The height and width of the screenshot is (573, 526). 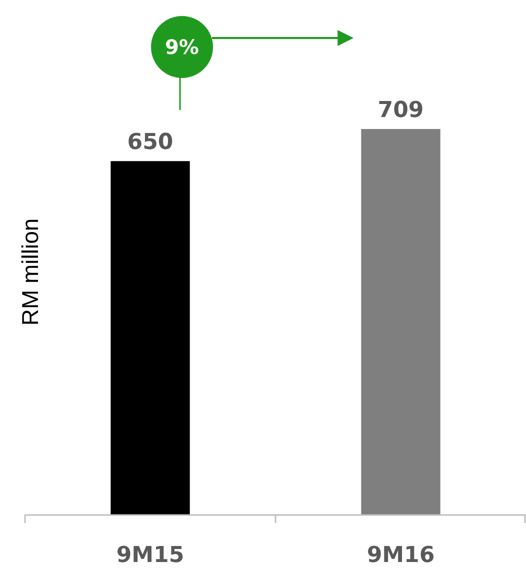 I want to click on y-axis-title: RM million, so click(x=30, y=272).